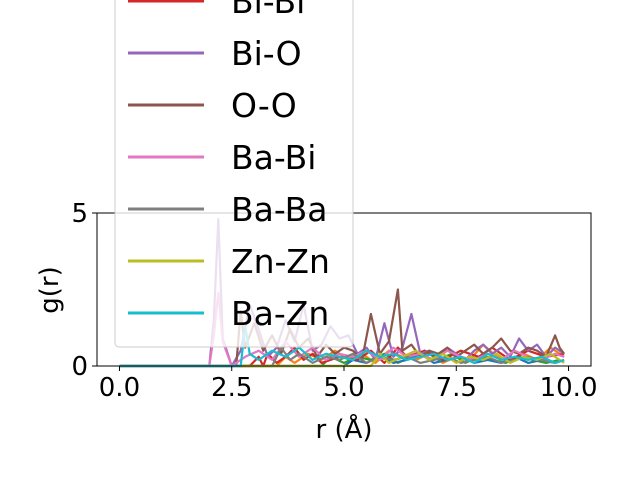 This screenshot has height=480, width=640. What do you see at coordinates (343, 429) in the screenshot?
I see `x-axis-label: r (Å)` at bounding box center [343, 429].